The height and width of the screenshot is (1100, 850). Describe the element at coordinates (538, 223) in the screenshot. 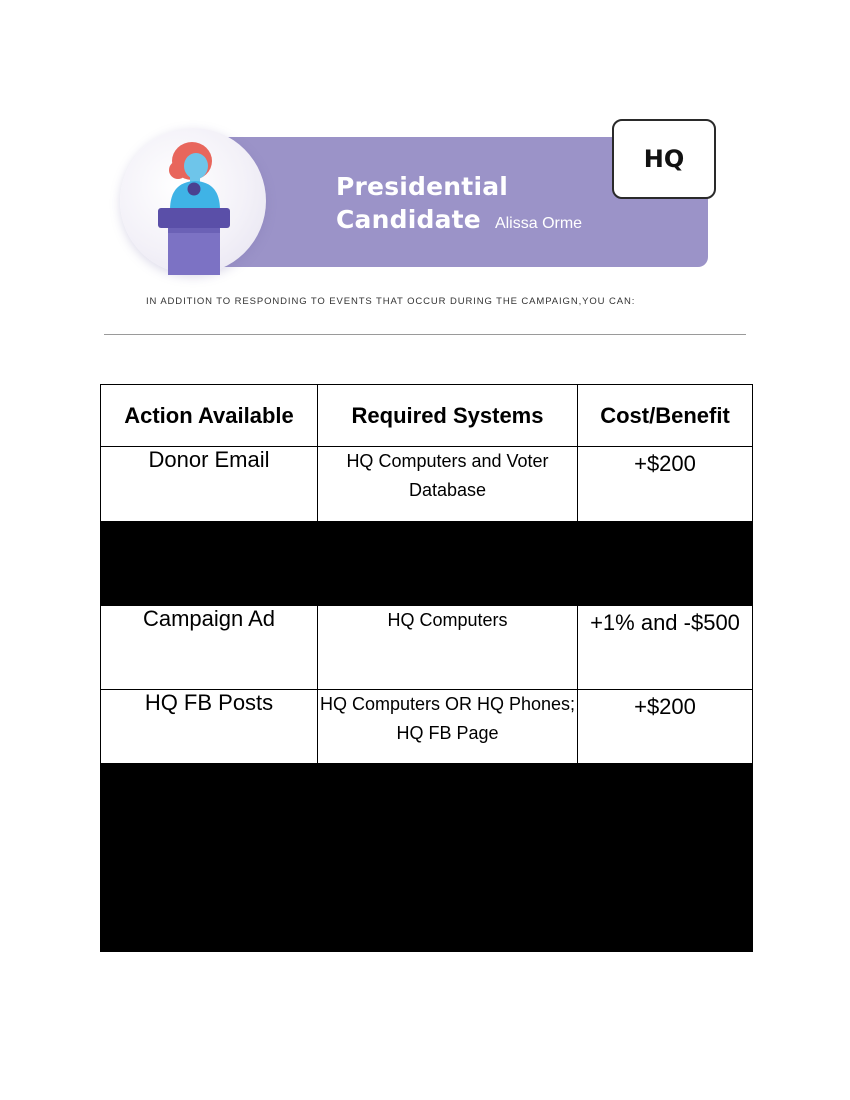

I see `candidate-name: Alissa Orme` at that location.